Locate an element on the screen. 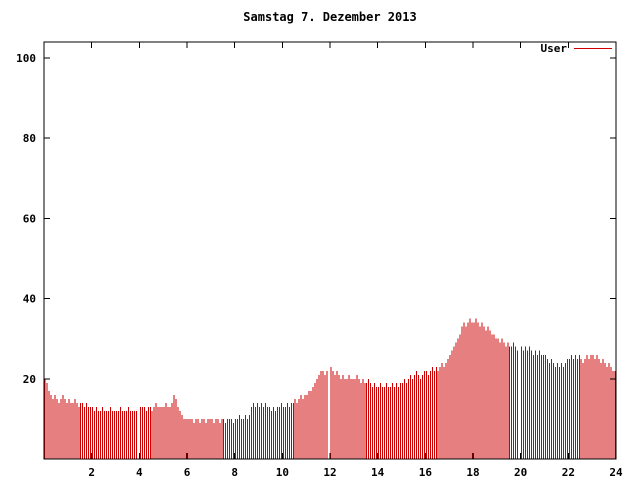 The height and width of the screenshot is (480, 640). y-tick-label: 40 is located at coordinates (29, 299).